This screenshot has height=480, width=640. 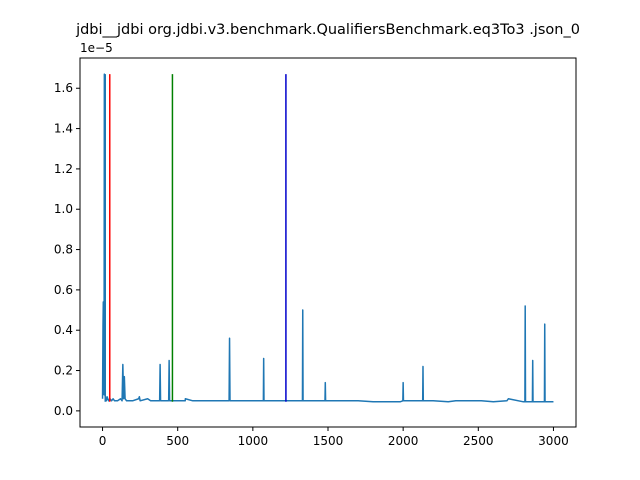 I want to click on x-tick-label: 500, so click(x=177, y=441).